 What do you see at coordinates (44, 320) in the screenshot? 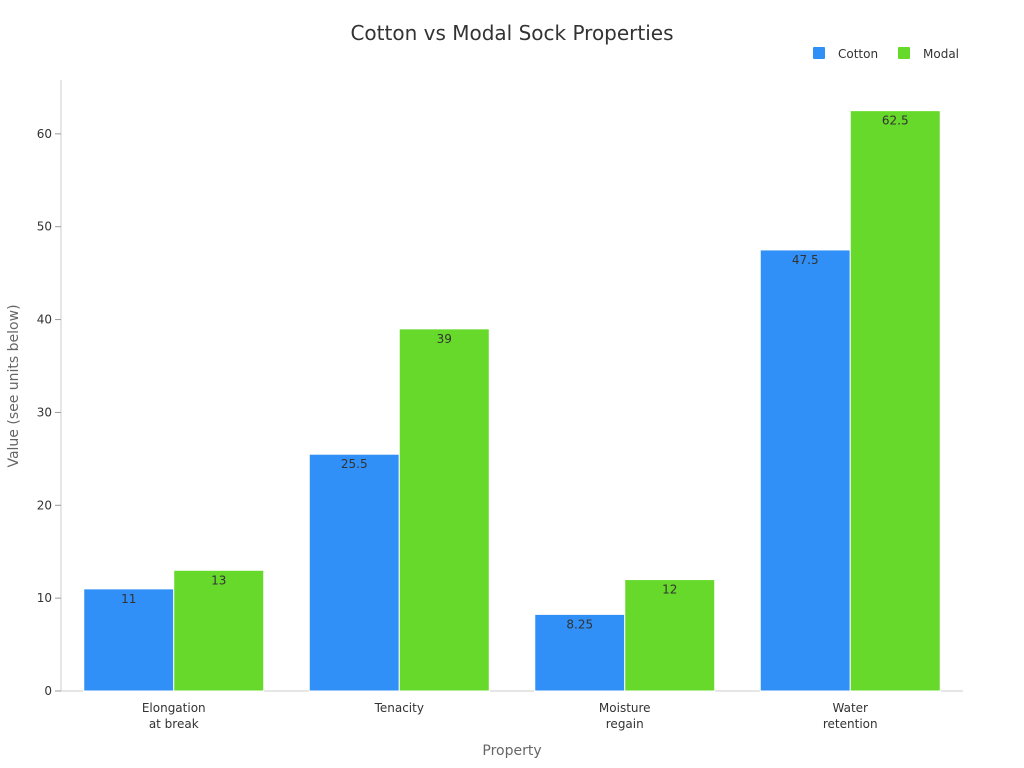
I see `y-tick-label: 40` at bounding box center [44, 320].